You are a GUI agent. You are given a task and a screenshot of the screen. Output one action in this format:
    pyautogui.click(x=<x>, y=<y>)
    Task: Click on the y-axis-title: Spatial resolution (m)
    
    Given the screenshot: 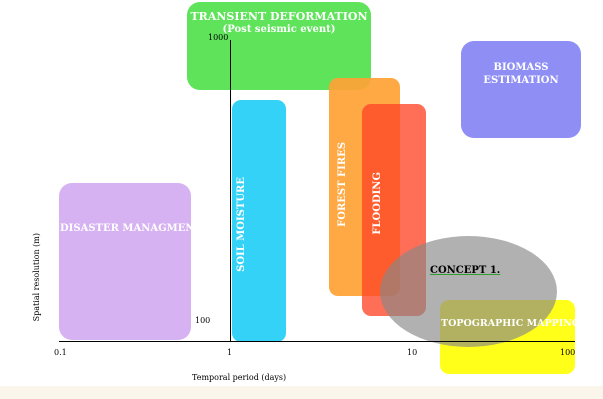 What is the action you would take?
    pyautogui.click(x=36, y=277)
    